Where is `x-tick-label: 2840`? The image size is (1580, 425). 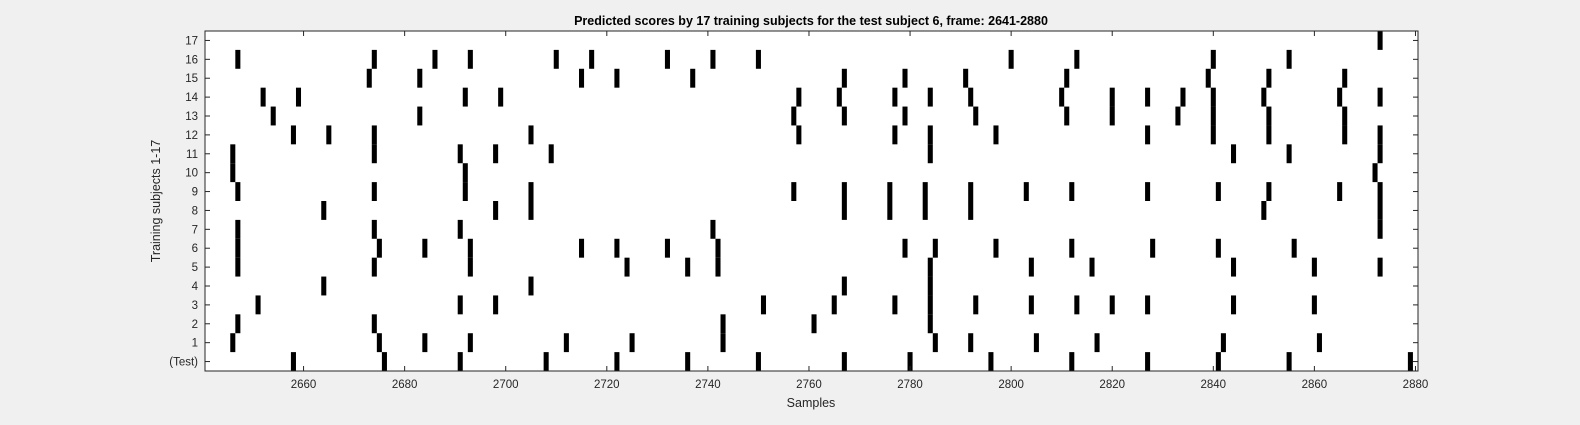
x-tick-label: 2840 is located at coordinates (1214, 385).